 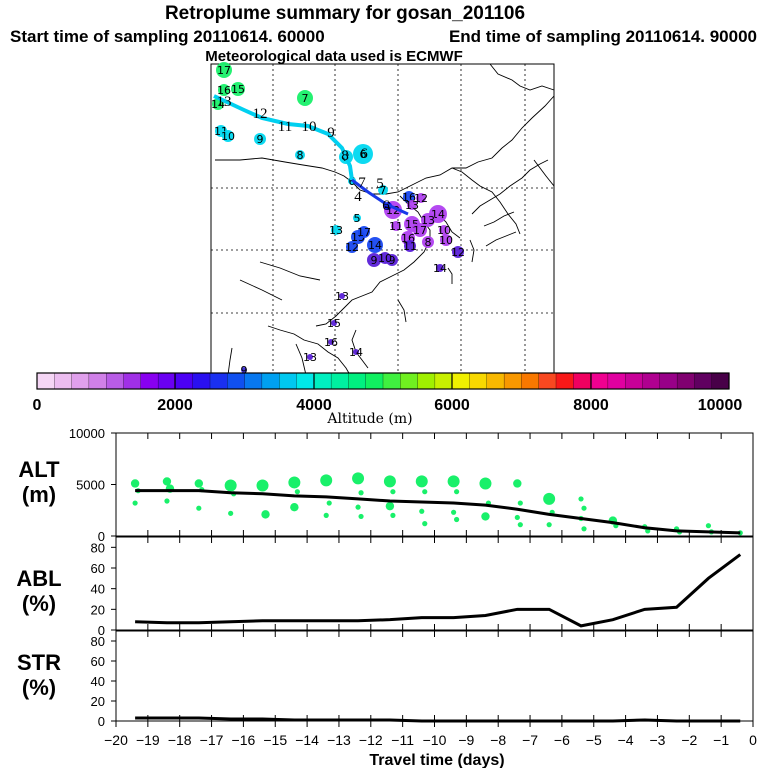 What do you see at coordinates (562, 740) in the screenshot?
I see `x-tick-label: −6` at bounding box center [562, 740].